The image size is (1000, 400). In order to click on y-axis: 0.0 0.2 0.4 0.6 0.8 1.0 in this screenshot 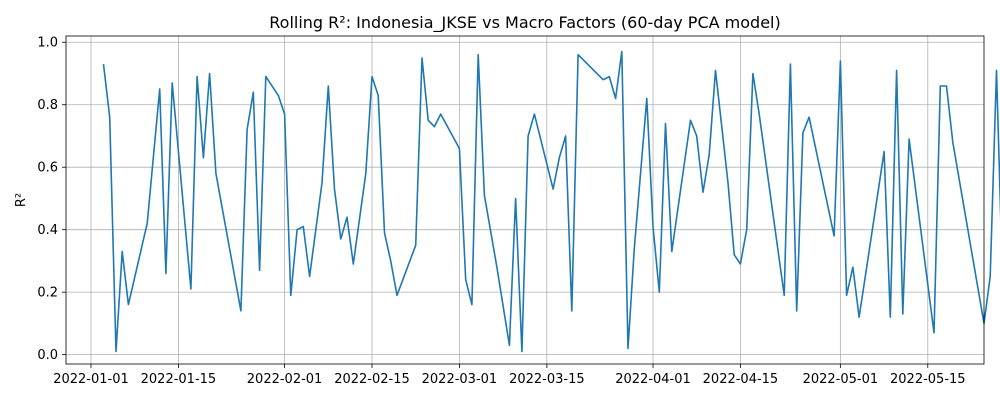, I will do `click(51, 199)`.